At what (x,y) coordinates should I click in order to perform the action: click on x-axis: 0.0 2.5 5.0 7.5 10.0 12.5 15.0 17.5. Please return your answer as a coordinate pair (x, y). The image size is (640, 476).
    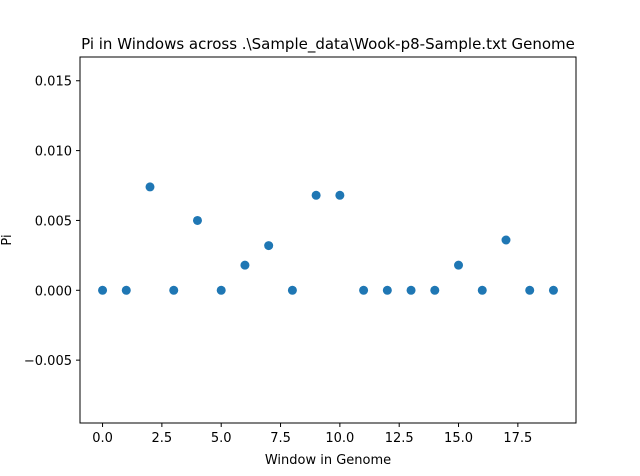
    Looking at the image, I should click on (312, 434).